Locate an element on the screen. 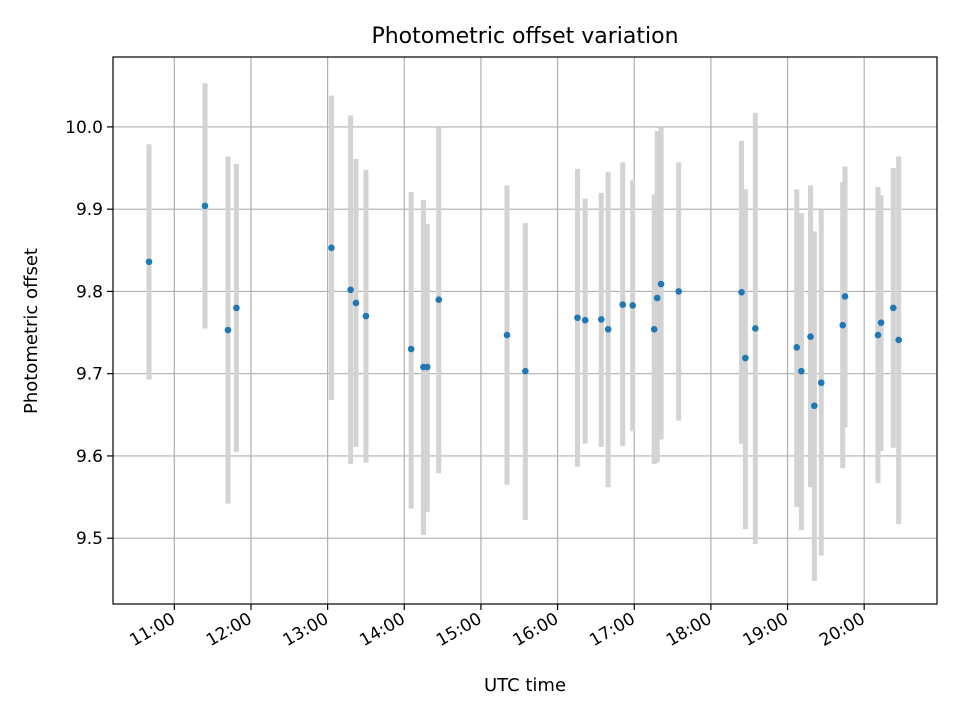 The image size is (960, 720). y-tick-label: 10.0 is located at coordinates (84, 128).